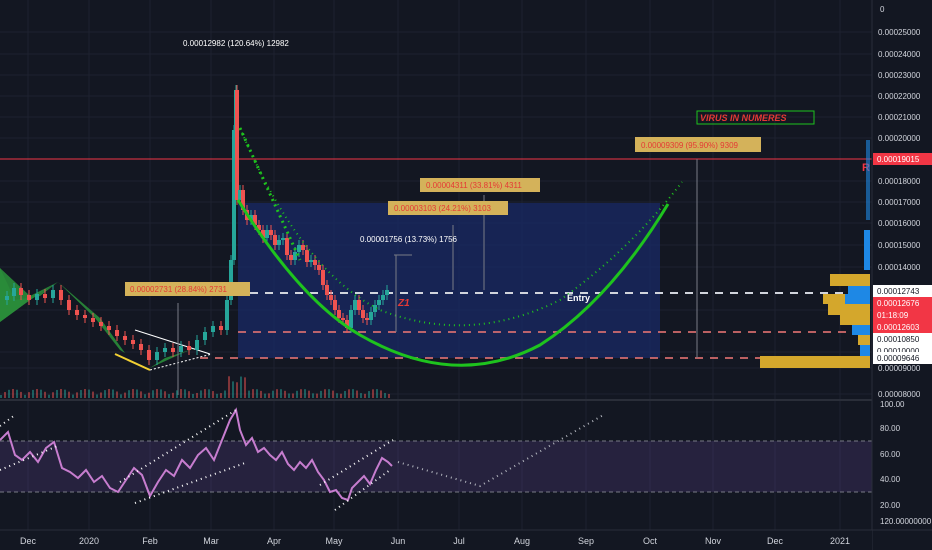 This screenshot has height=550, width=932. I want to click on target-label-text: 0.00009309 (95.90%) 9309, so click(690, 145).